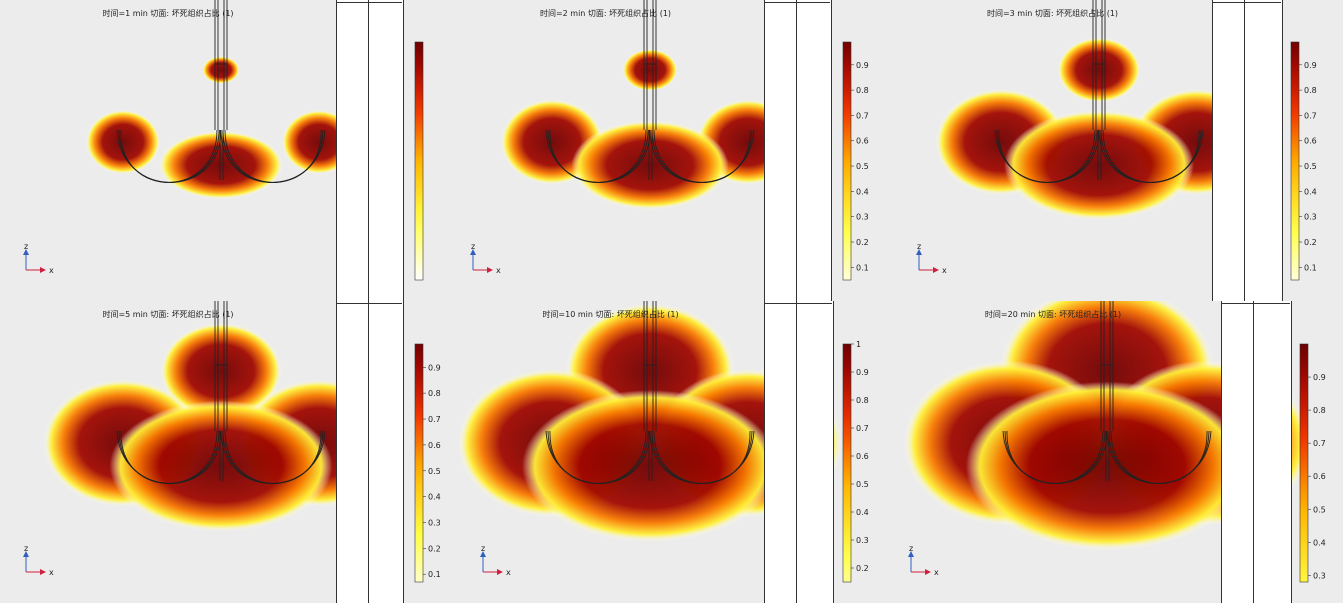 This screenshot has height=603, width=1343. I want to click on colorbar: 0.2 0.3 0.4 0.5 0.6 0.7 0.8 0.9 1, so click(855, 461).